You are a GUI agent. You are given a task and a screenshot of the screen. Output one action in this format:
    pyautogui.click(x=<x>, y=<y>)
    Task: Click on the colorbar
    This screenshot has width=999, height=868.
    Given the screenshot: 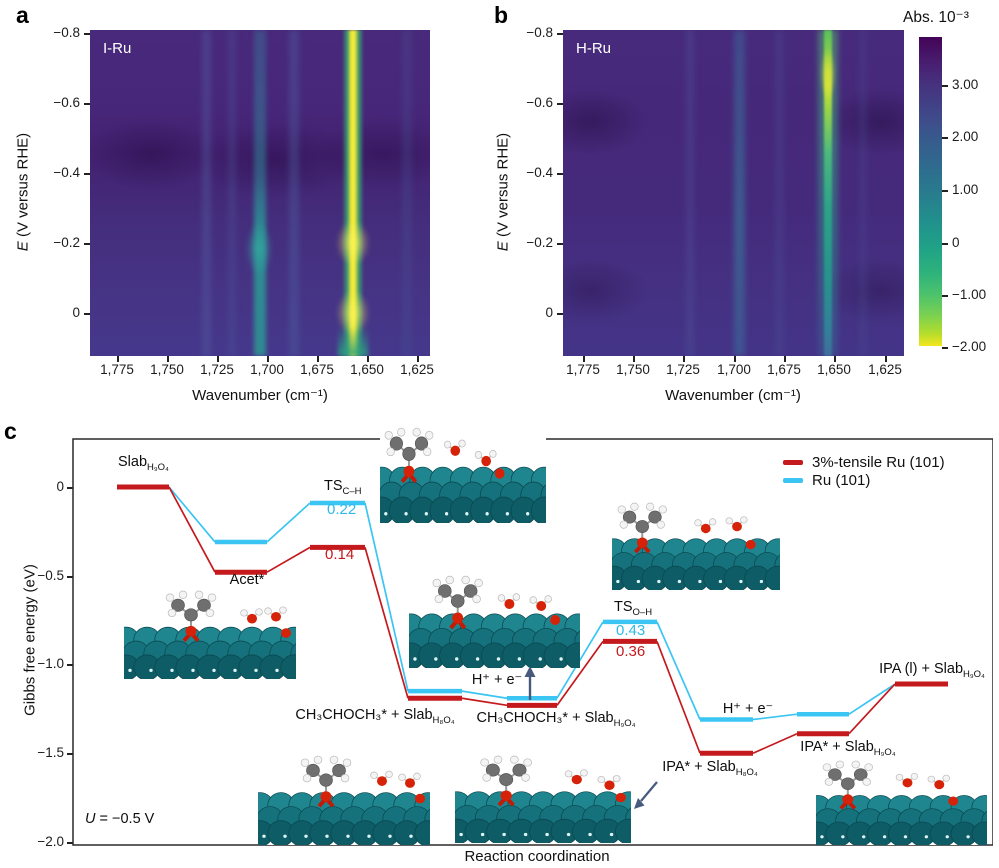 What is the action you would take?
    pyautogui.click(x=930, y=191)
    